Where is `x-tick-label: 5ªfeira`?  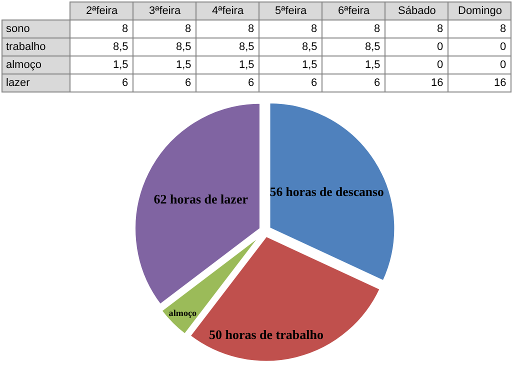
x-tick-label: 5ªfeira is located at coordinates (291, 11).